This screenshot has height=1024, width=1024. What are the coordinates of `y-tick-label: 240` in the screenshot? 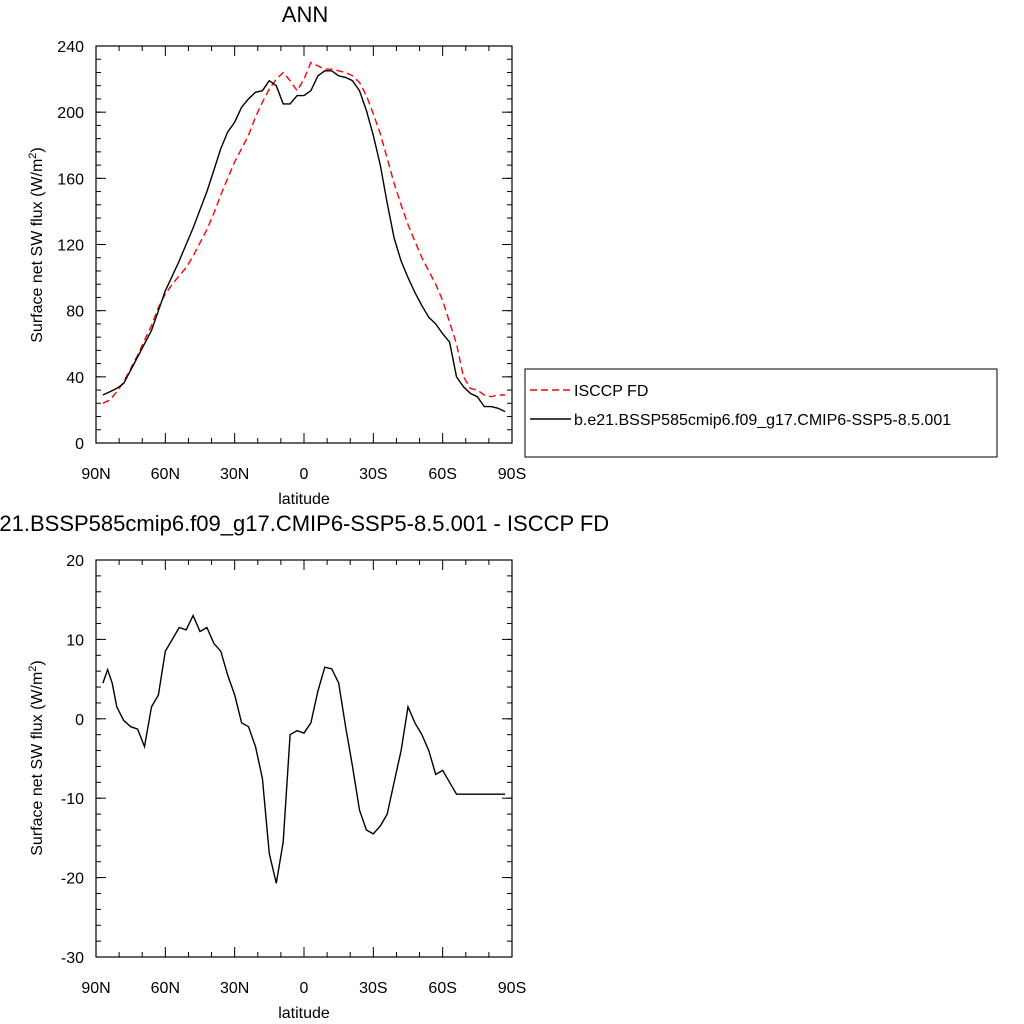 It's located at (70, 47).